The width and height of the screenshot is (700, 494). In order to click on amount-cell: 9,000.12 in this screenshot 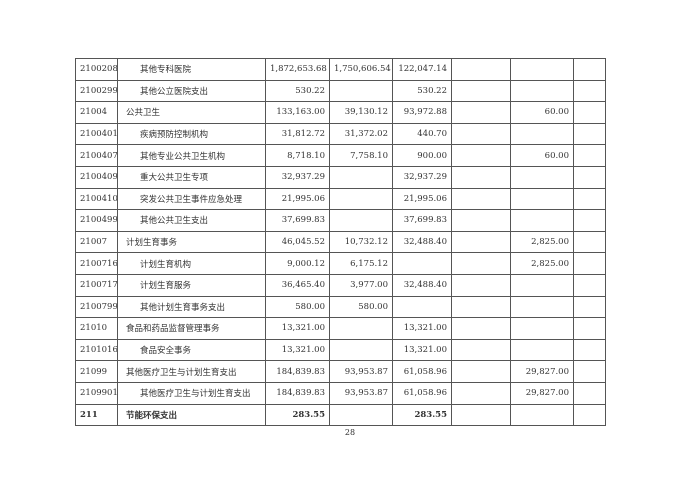, I will do `click(297, 263)`.